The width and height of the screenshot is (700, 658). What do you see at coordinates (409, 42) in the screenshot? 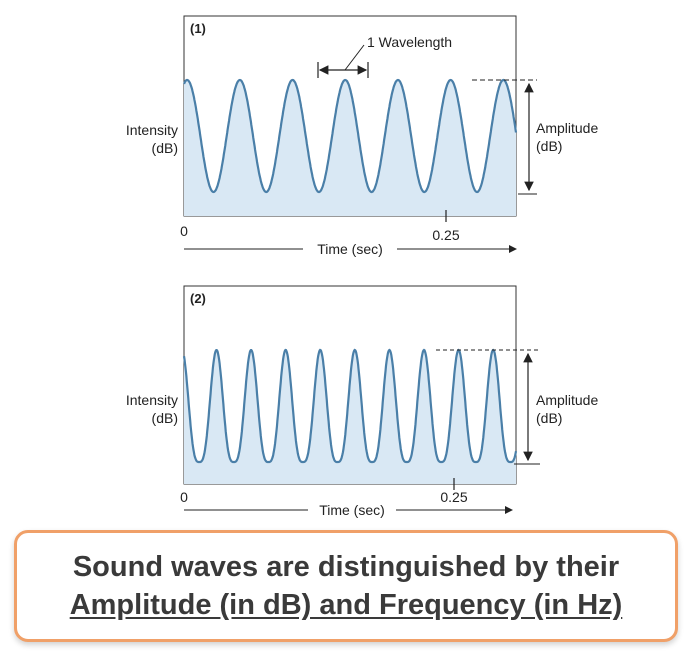
I see `wavelength-label: 1 Wavelength` at bounding box center [409, 42].